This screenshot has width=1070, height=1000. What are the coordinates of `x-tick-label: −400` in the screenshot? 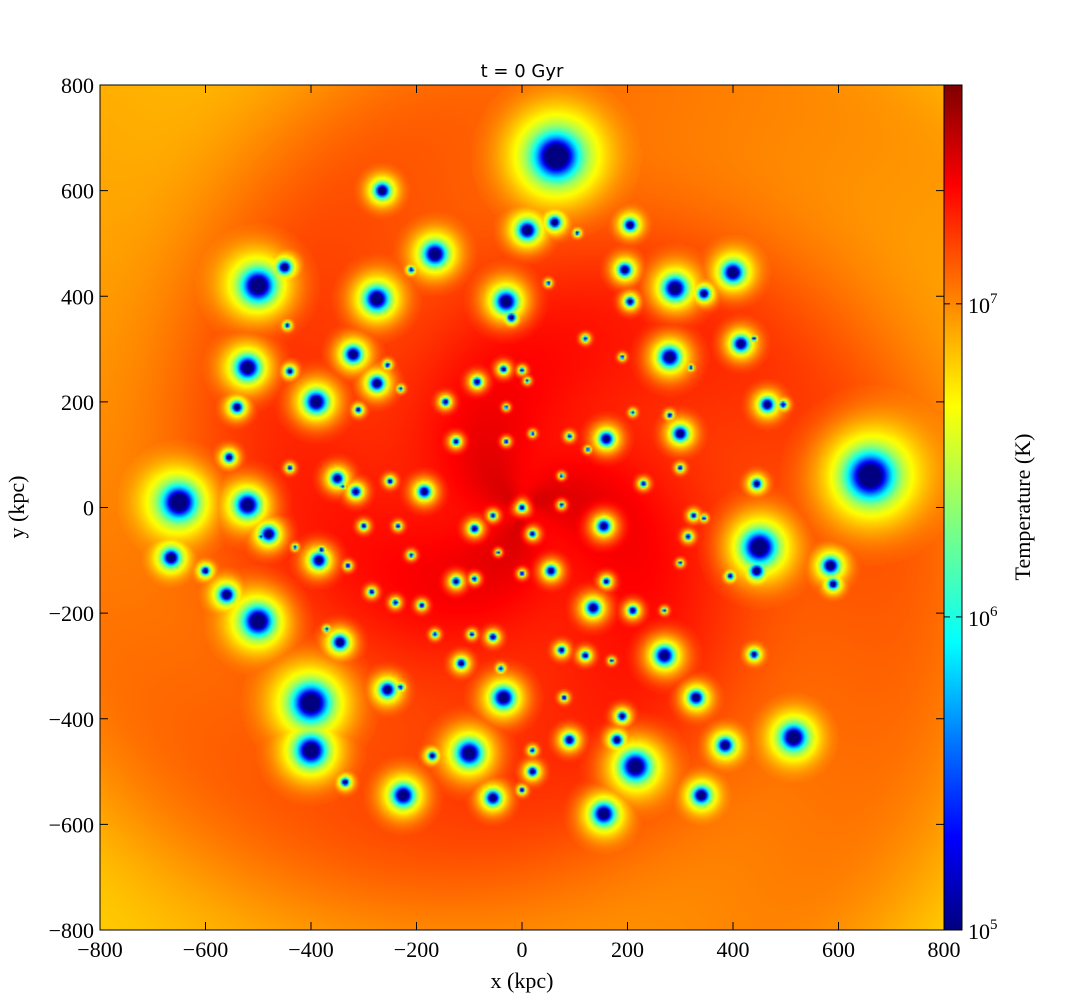 It's located at (310, 949).